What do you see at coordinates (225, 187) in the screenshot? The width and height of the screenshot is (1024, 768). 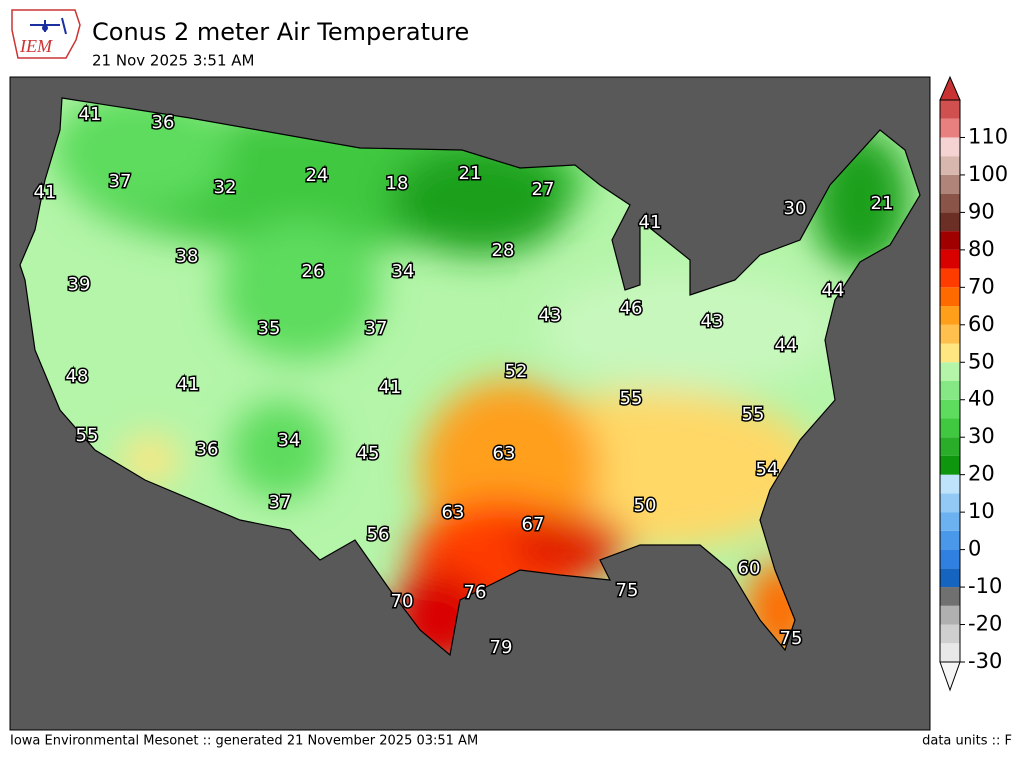 I see `map-label: 32` at bounding box center [225, 187].